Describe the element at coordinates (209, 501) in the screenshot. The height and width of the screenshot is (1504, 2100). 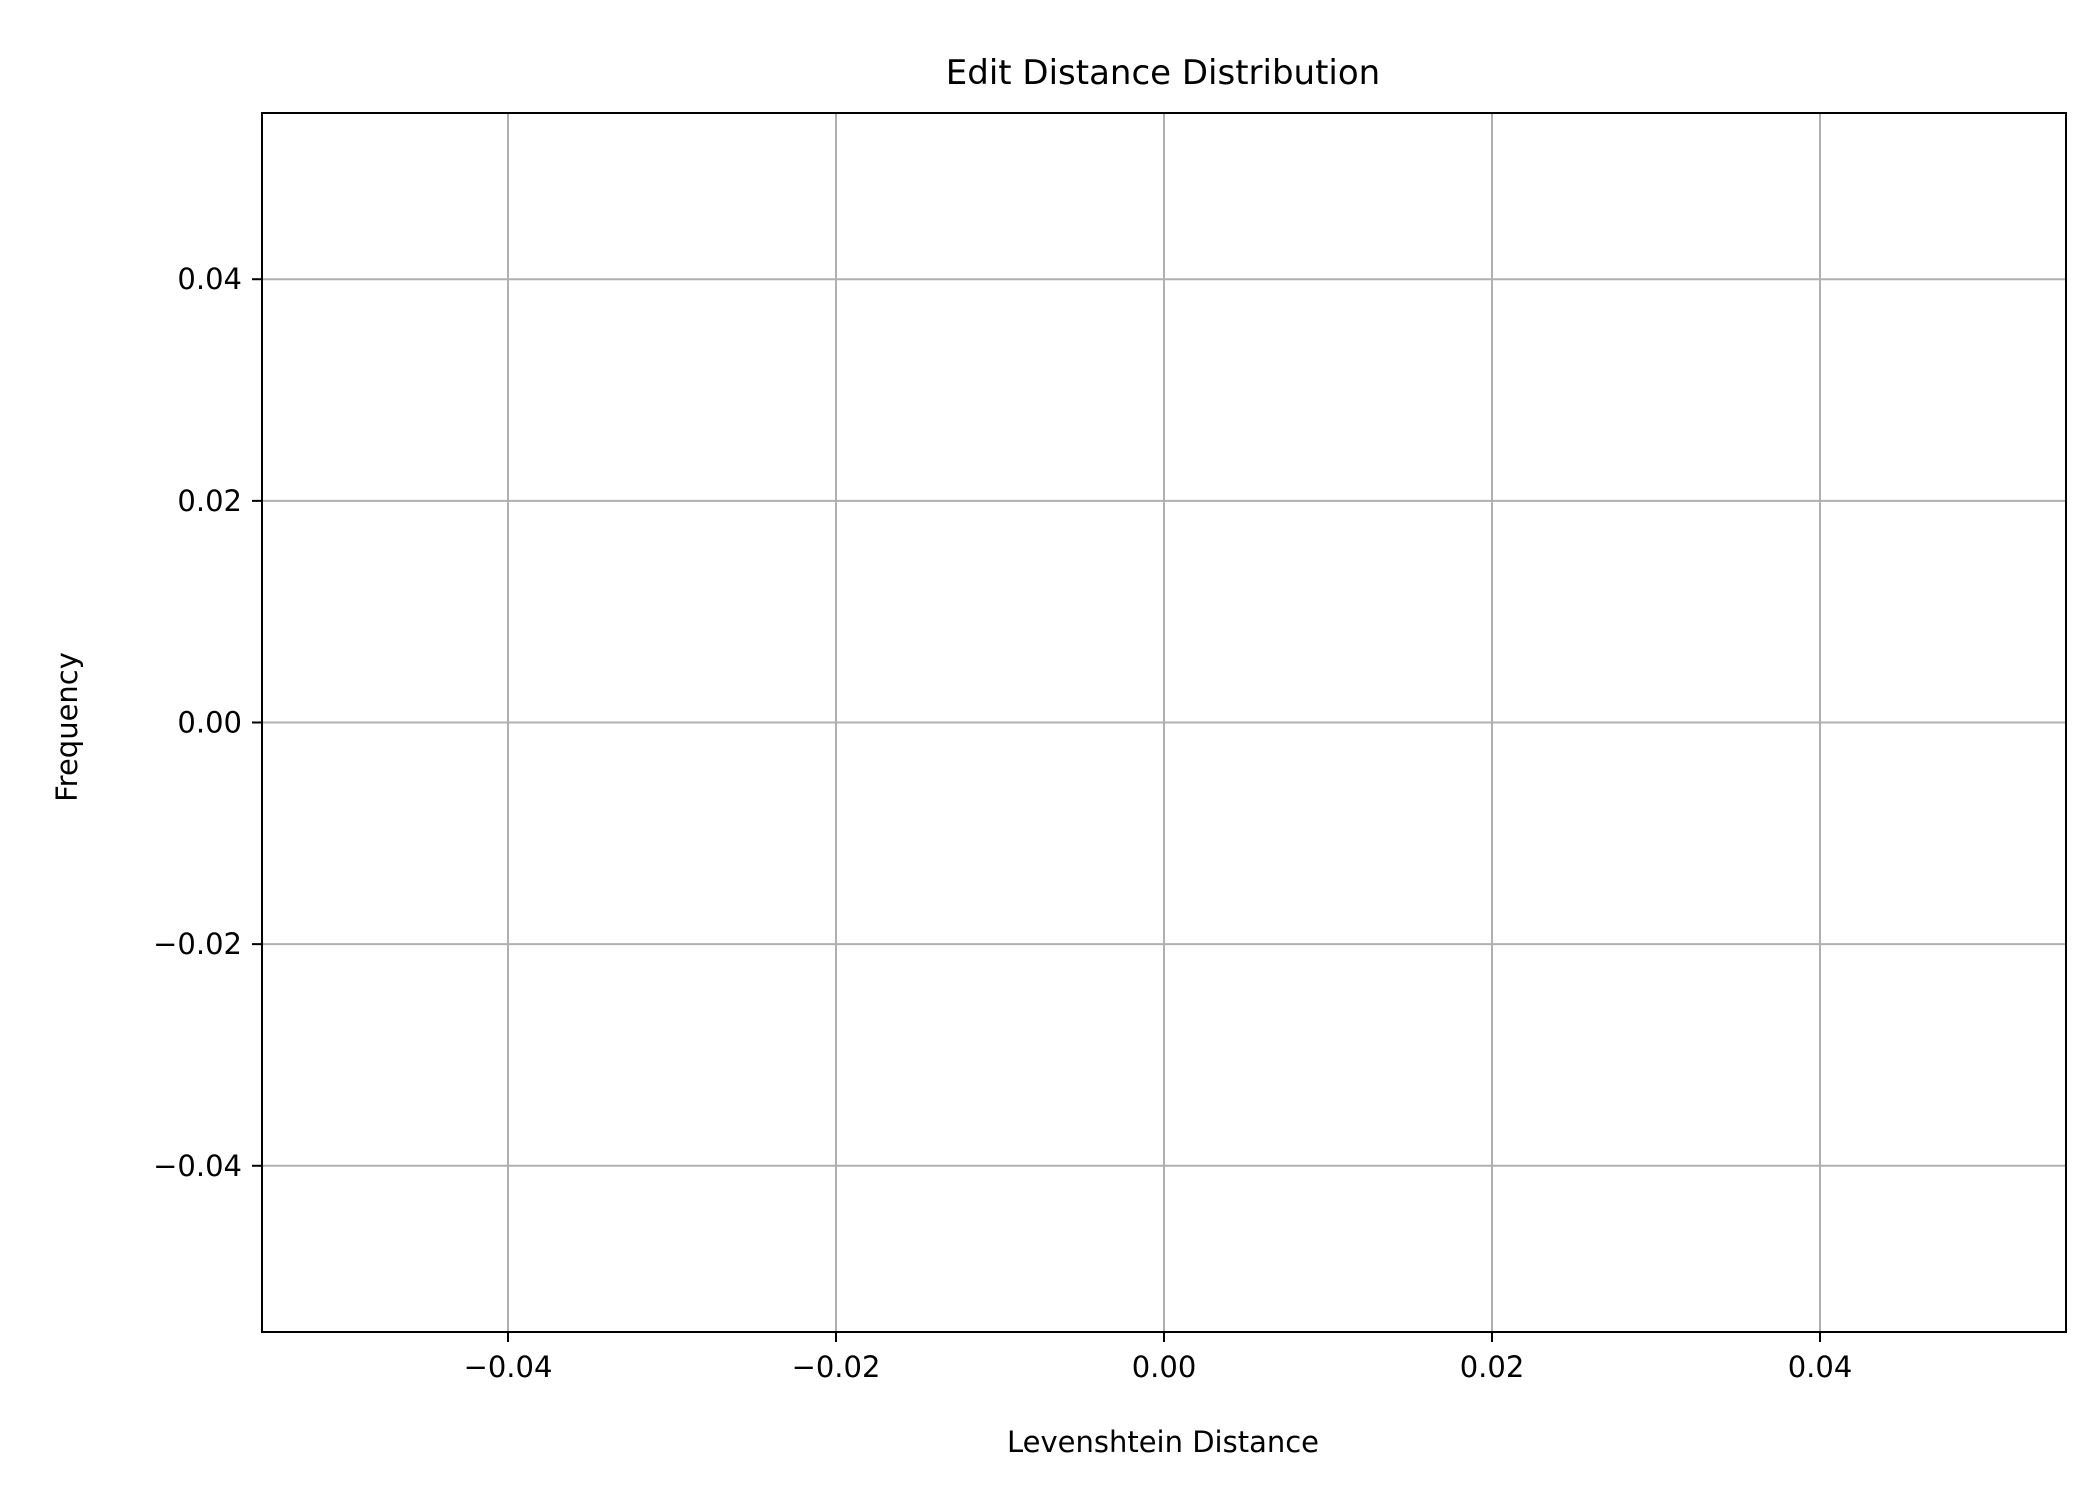
I see `y-tick-label: 0.02` at that location.